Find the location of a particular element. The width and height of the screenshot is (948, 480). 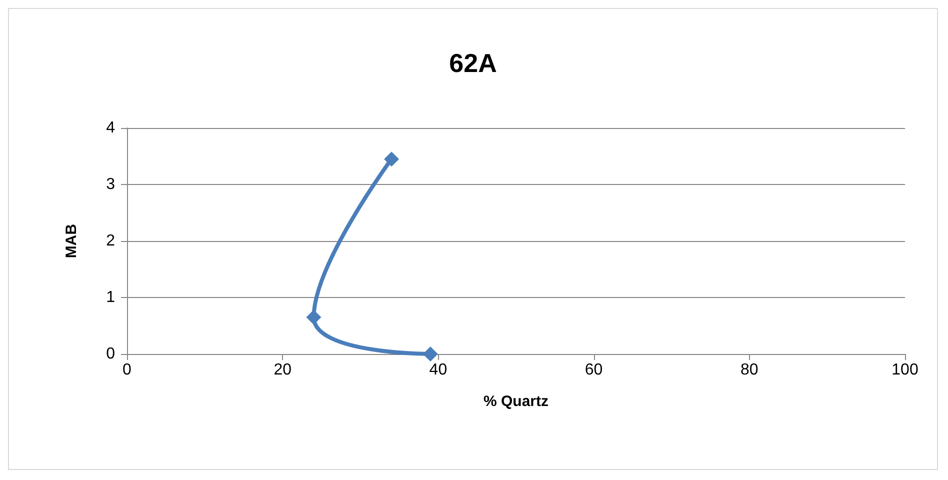

y-tick-label: 4 is located at coordinates (111, 128).